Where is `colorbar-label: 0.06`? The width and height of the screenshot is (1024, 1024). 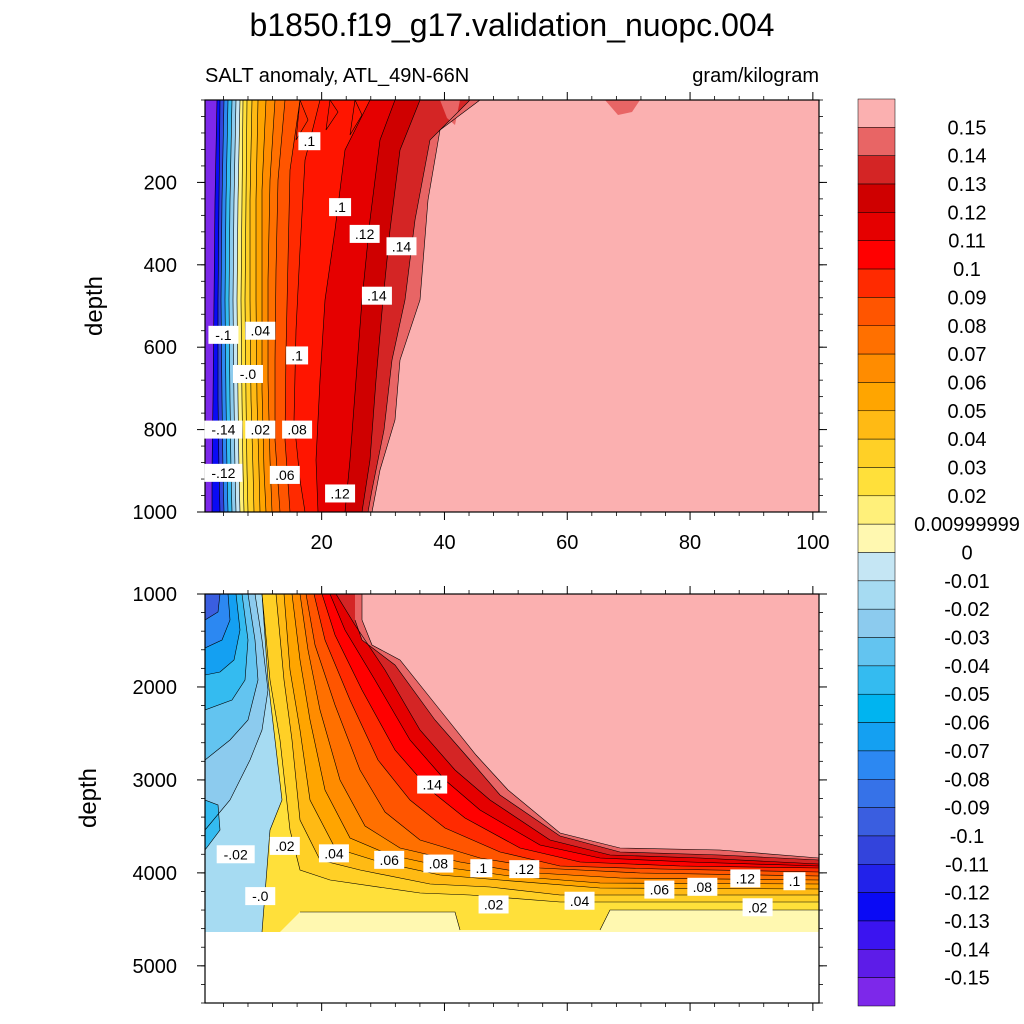
colorbar-label: 0.06 is located at coordinates (967, 383).